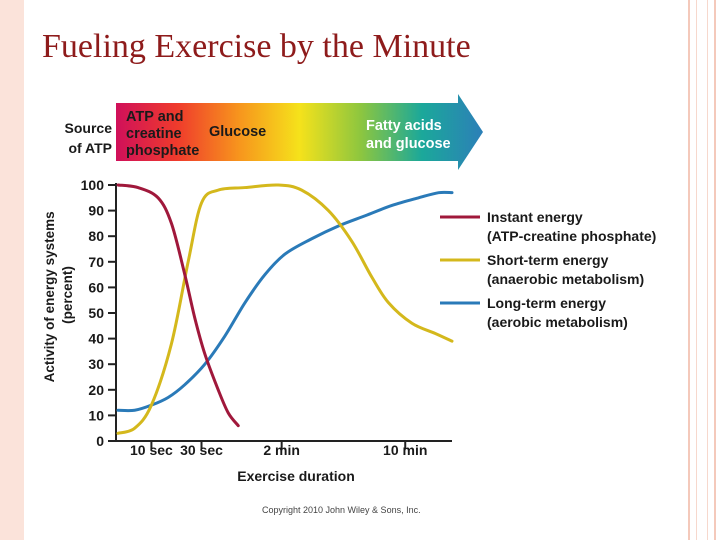 The height and width of the screenshot is (540, 720). What do you see at coordinates (96, 339) in the screenshot?
I see `y-tick-label: 40` at bounding box center [96, 339].